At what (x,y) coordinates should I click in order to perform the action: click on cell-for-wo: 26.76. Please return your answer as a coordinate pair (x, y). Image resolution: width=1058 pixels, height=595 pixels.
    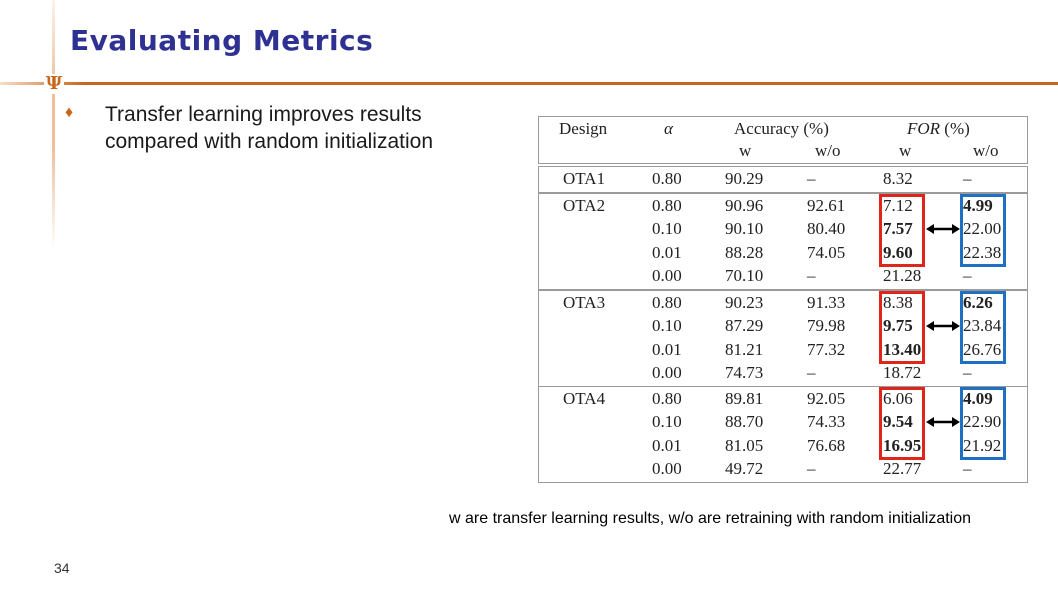
    Looking at the image, I should click on (982, 349).